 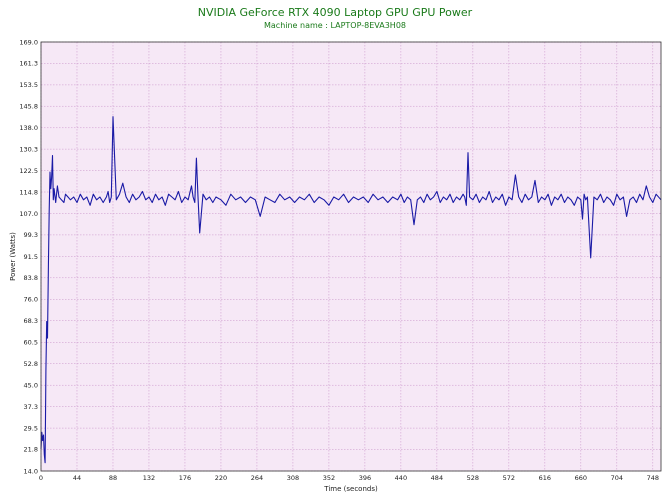 I want to click on x-tick-label: 572, so click(x=509, y=478).